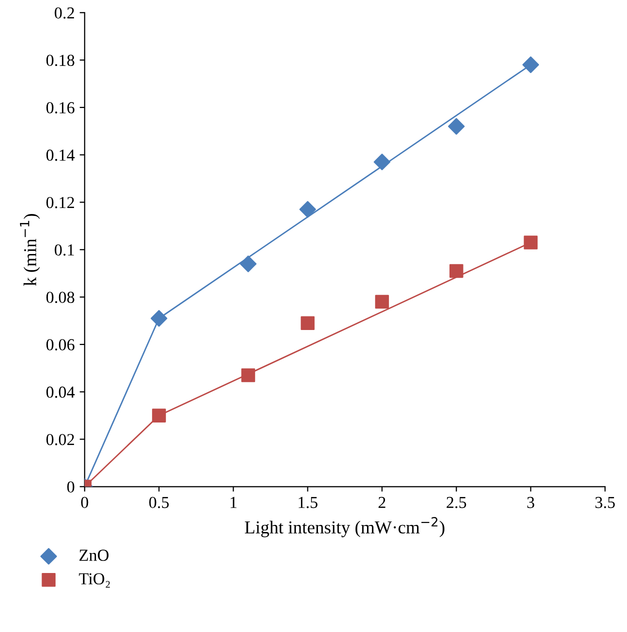  Describe the element at coordinates (60, 155) in the screenshot. I see `y-tick-label: 0.14` at that location.